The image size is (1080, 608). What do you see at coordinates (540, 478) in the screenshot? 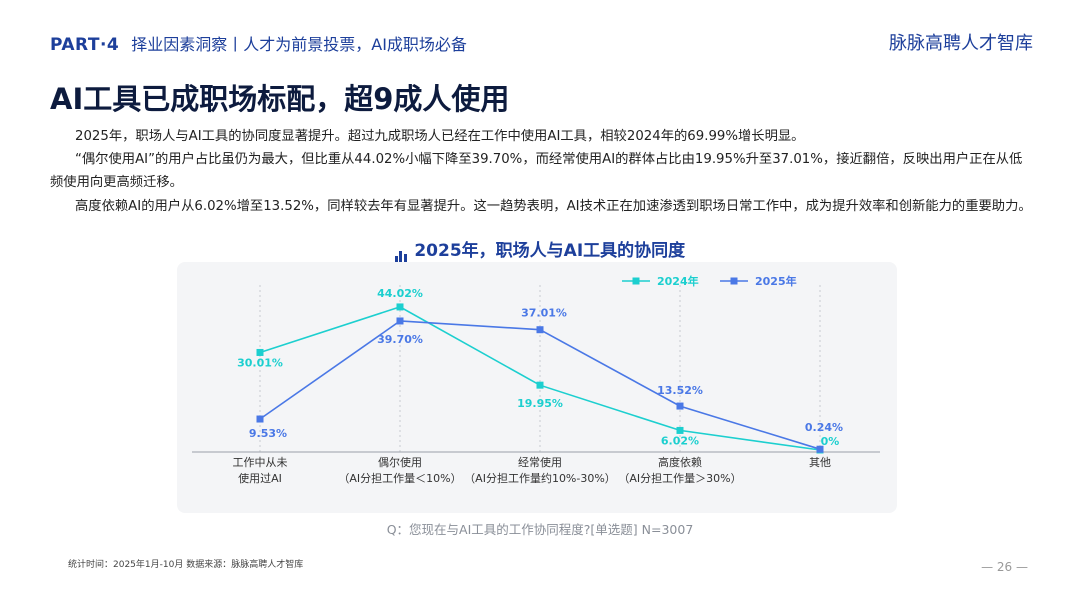
I see `x-tick-label: （AI分担工作量约10%-30%）` at bounding box center [540, 478].